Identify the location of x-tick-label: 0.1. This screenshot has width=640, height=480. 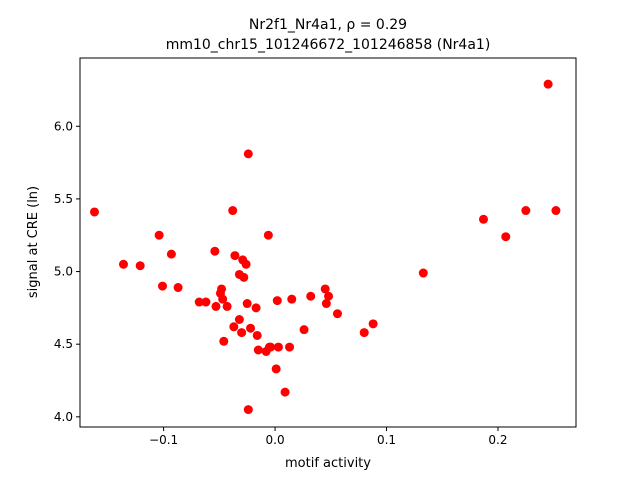
(386, 440).